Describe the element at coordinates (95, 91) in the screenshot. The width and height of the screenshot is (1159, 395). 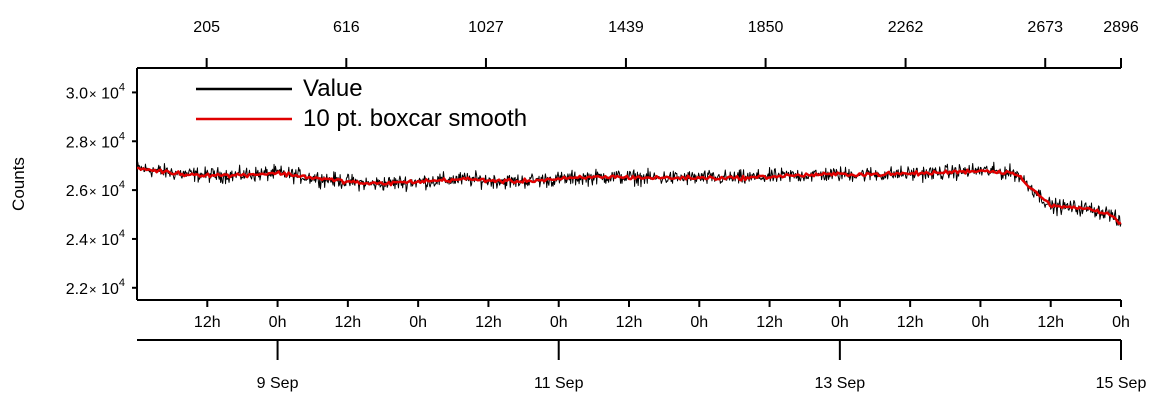
I see `y-tick-label: 3.0× 10⁴` at that location.